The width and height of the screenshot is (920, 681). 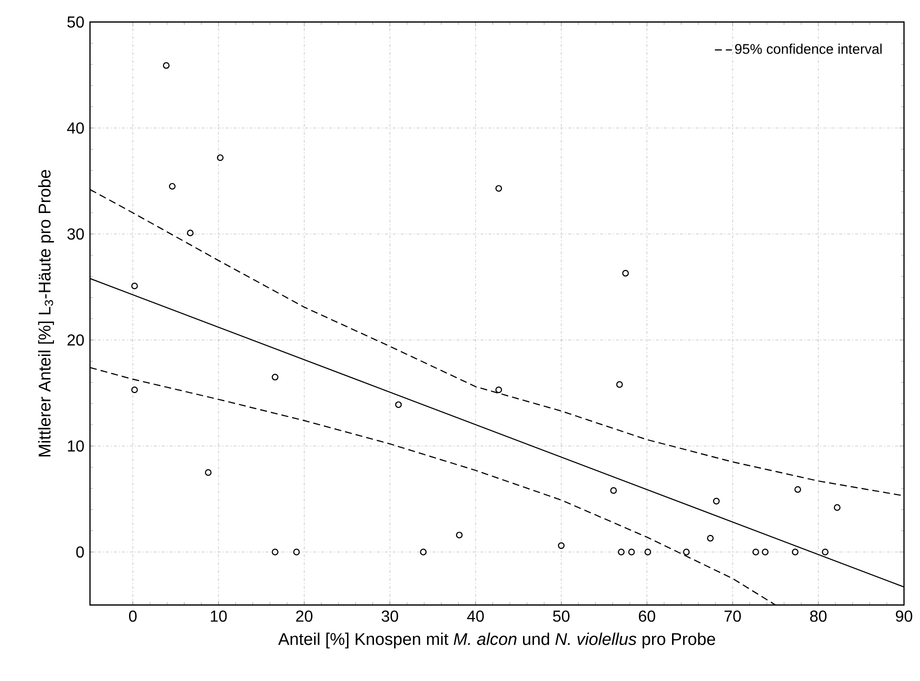 What do you see at coordinates (497, 640) in the screenshot?
I see `x-axis-title: Anteil [%] Knospen mit M. alcon und N. violellus pro Probe` at bounding box center [497, 640].